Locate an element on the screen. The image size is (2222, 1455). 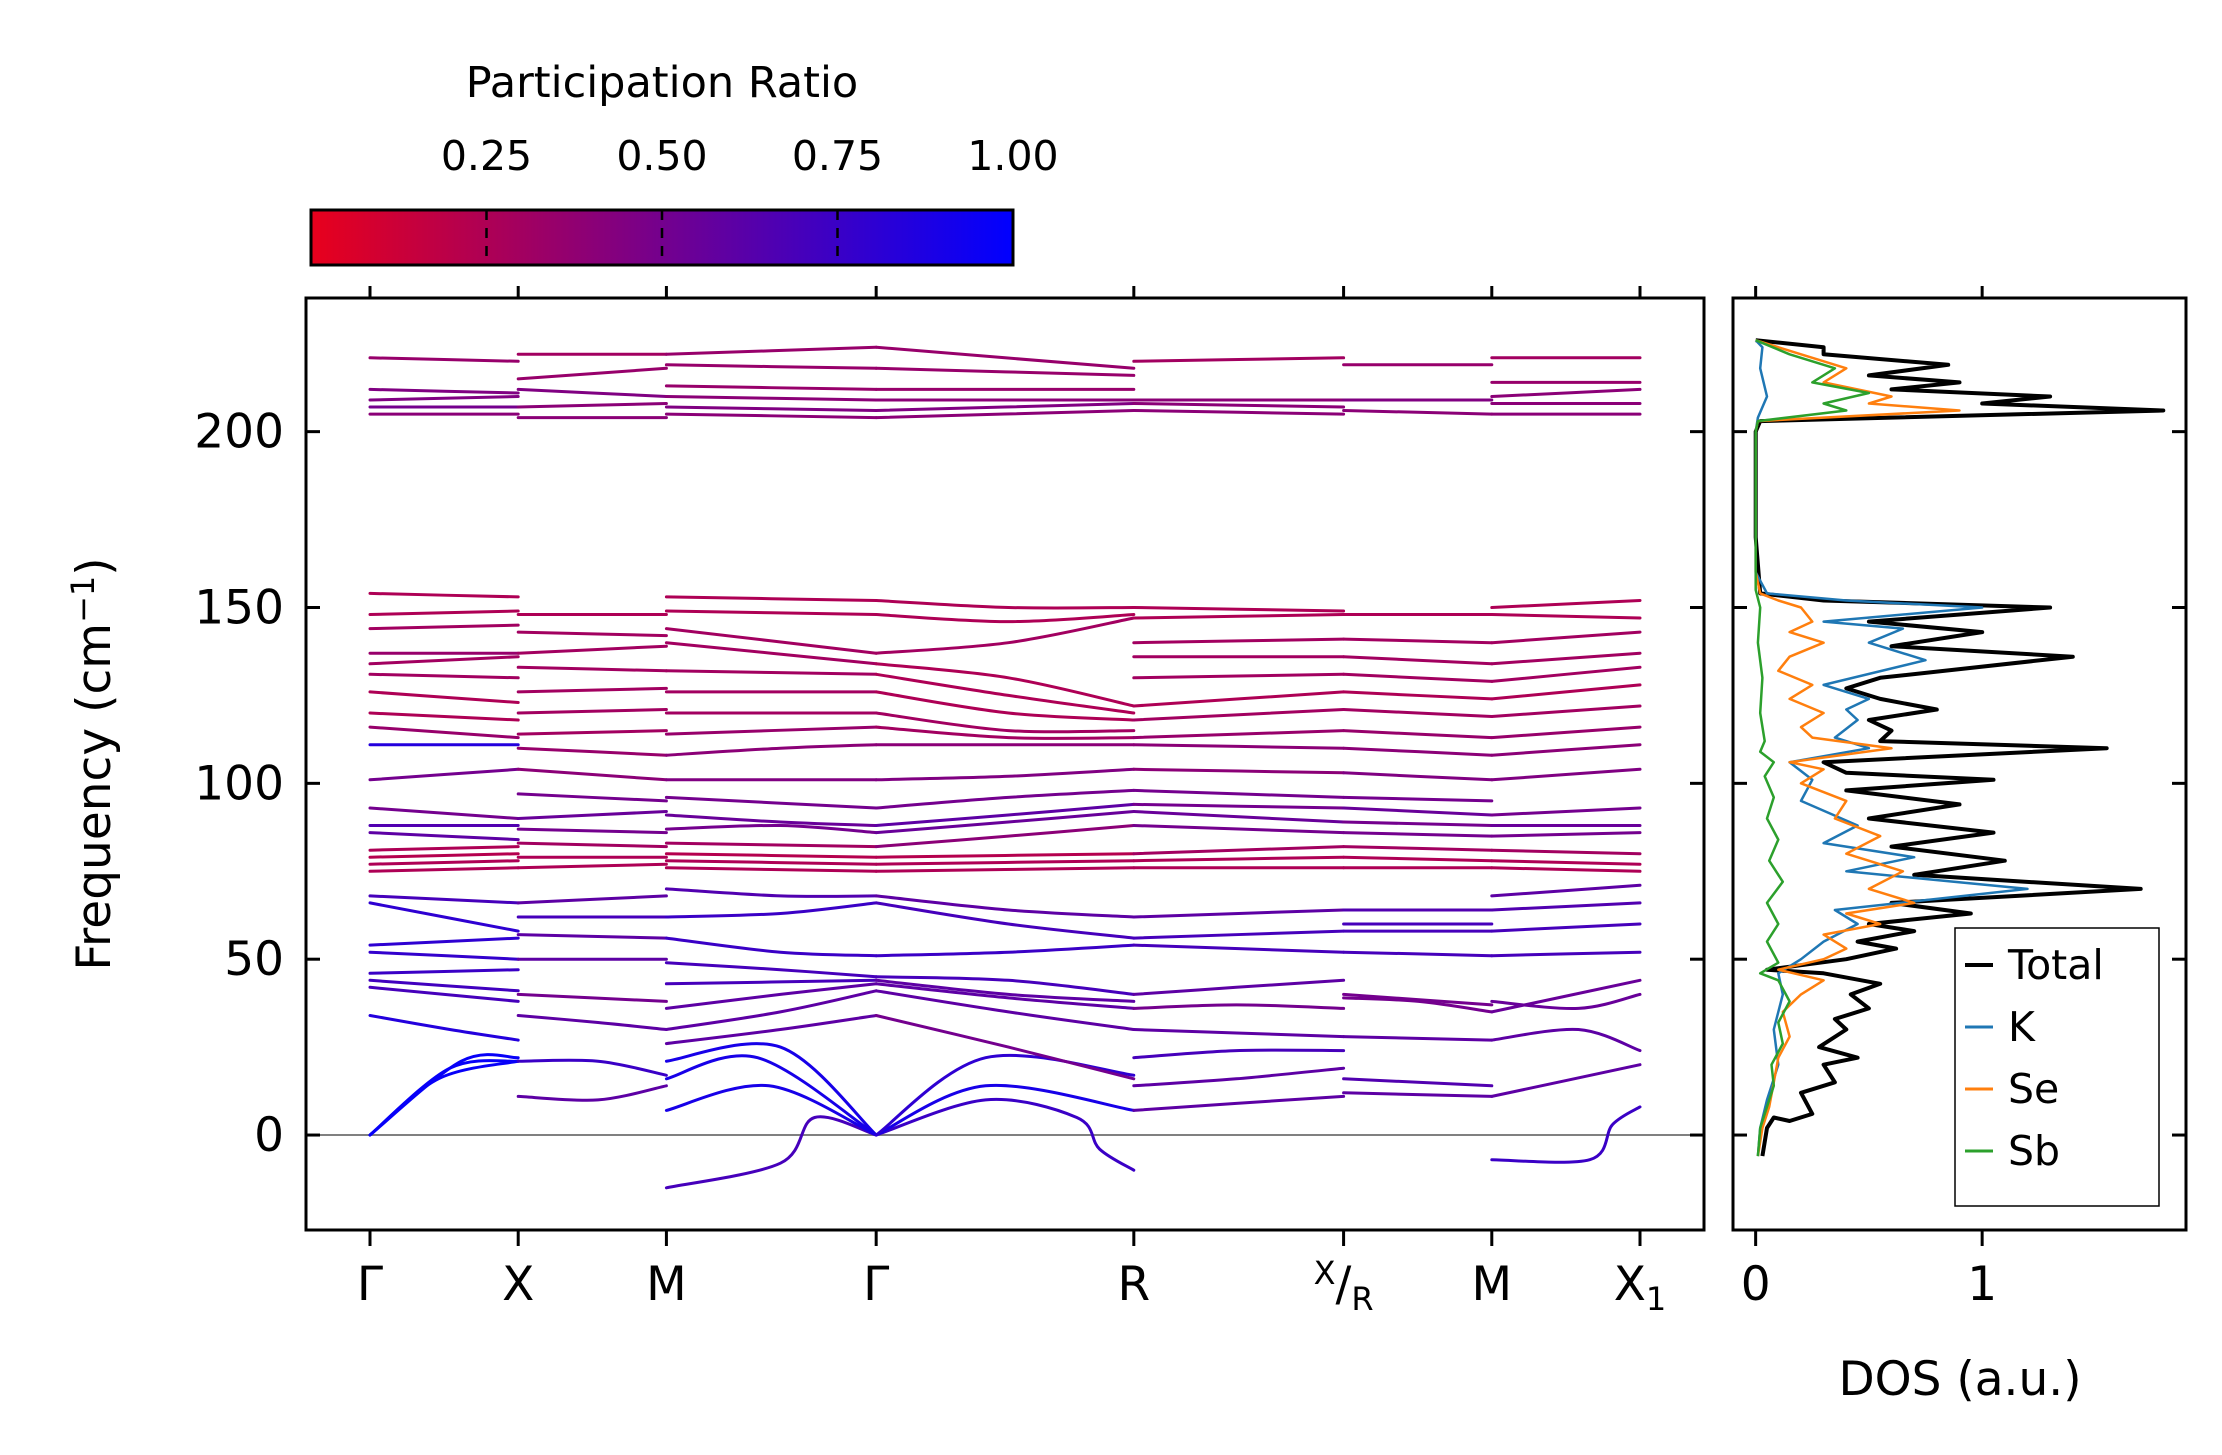
k-point-label: Γ is located at coordinates (370, 1284).